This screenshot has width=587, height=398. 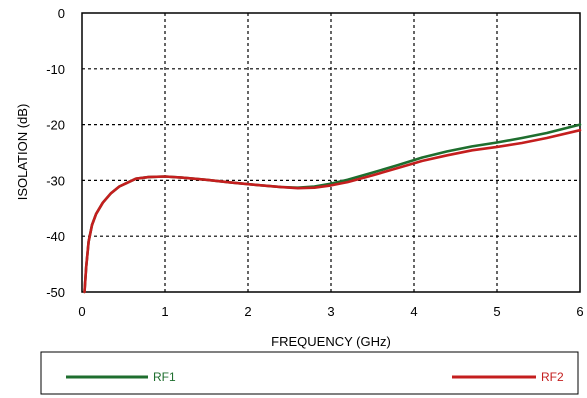 What do you see at coordinates (61, 13) in the screenshot?
I see `y-tick-label: 0` at bounding box center [61, 13].